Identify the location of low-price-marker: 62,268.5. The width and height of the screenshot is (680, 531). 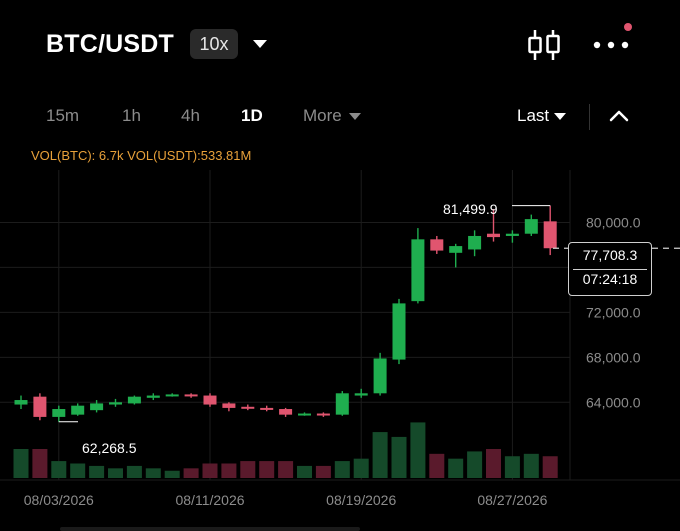
(109, 448).